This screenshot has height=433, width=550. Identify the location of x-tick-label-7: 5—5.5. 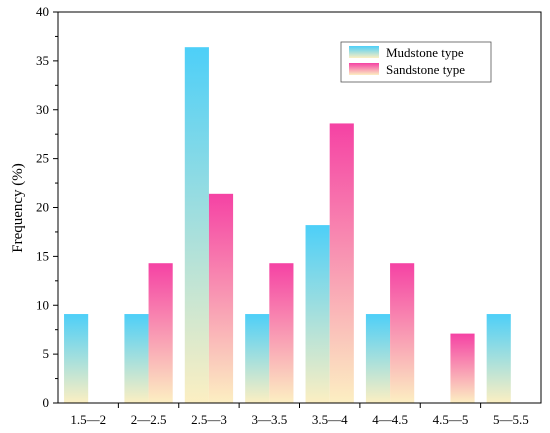
(511, 419).